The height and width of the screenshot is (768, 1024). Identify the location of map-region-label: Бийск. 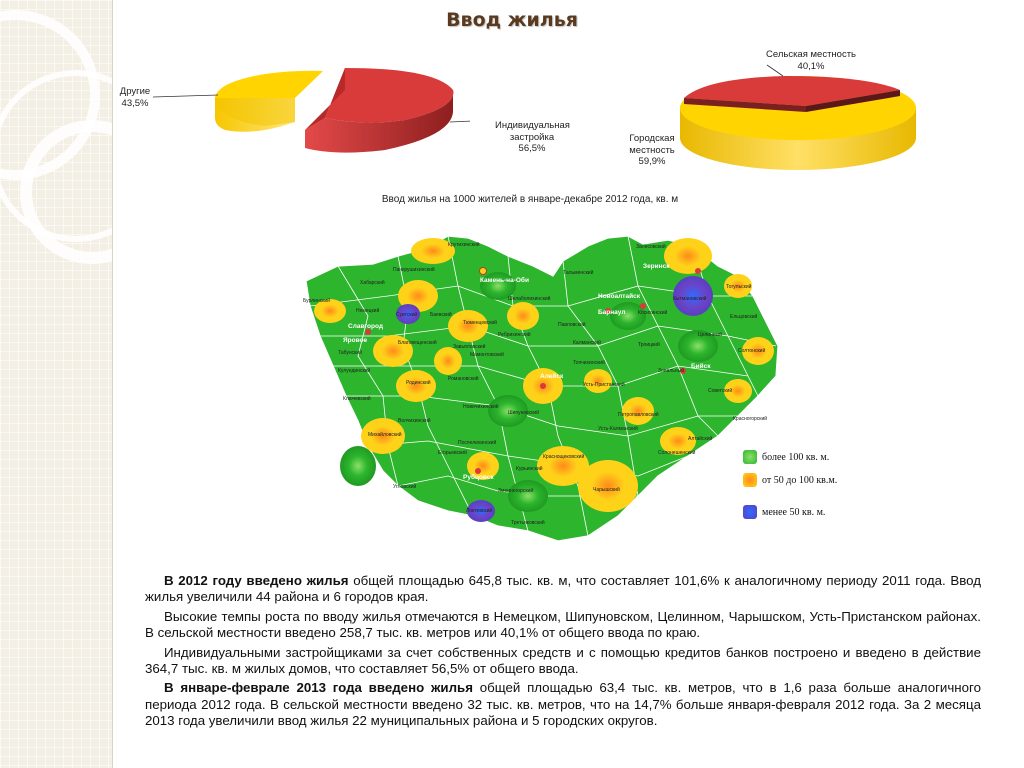
(701, 366).